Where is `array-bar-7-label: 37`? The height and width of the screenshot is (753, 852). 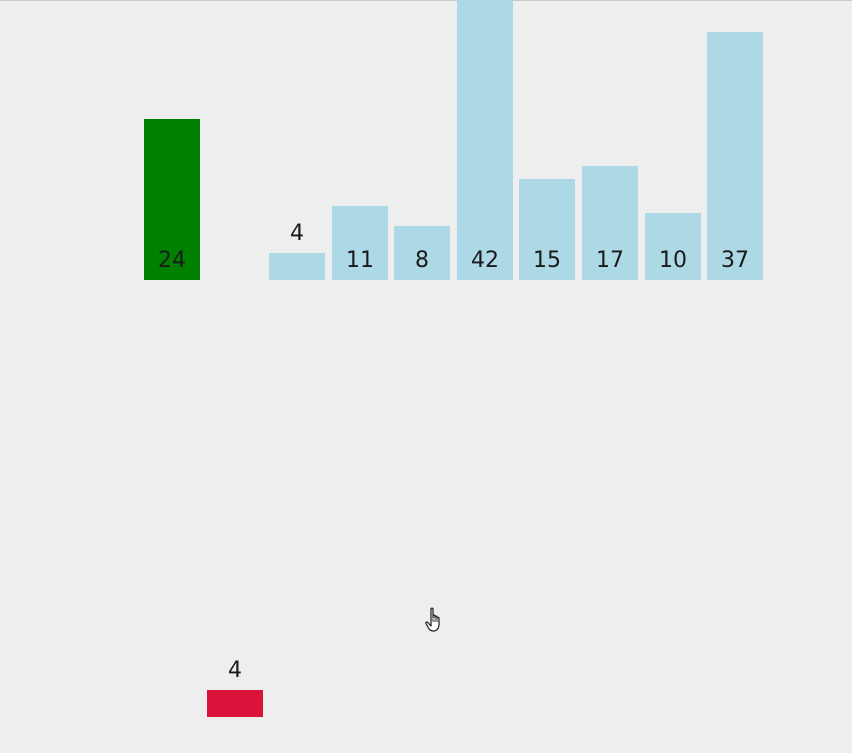
array-bar-7-label: 37 is located at coordinates (735, 260).